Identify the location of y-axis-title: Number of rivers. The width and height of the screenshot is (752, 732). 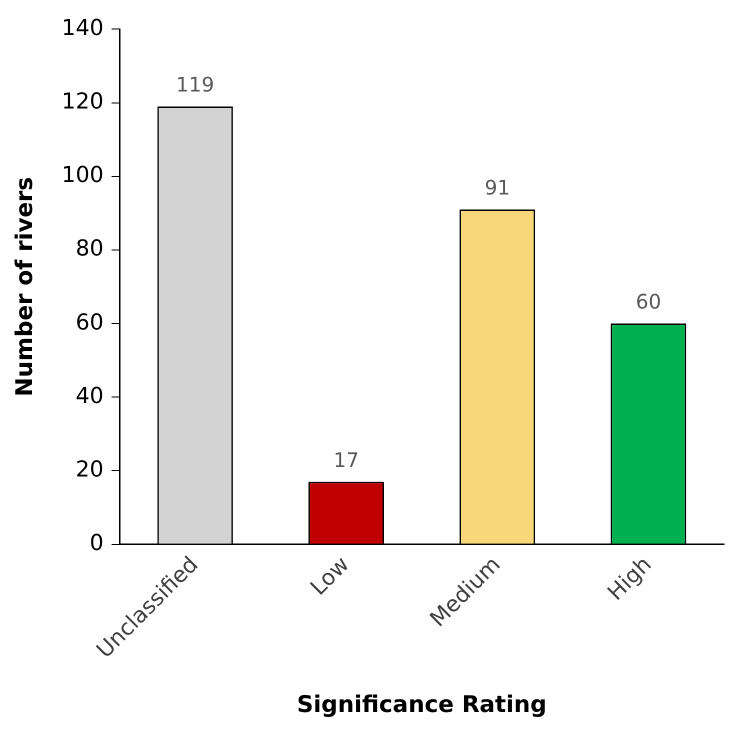
(25, 286).